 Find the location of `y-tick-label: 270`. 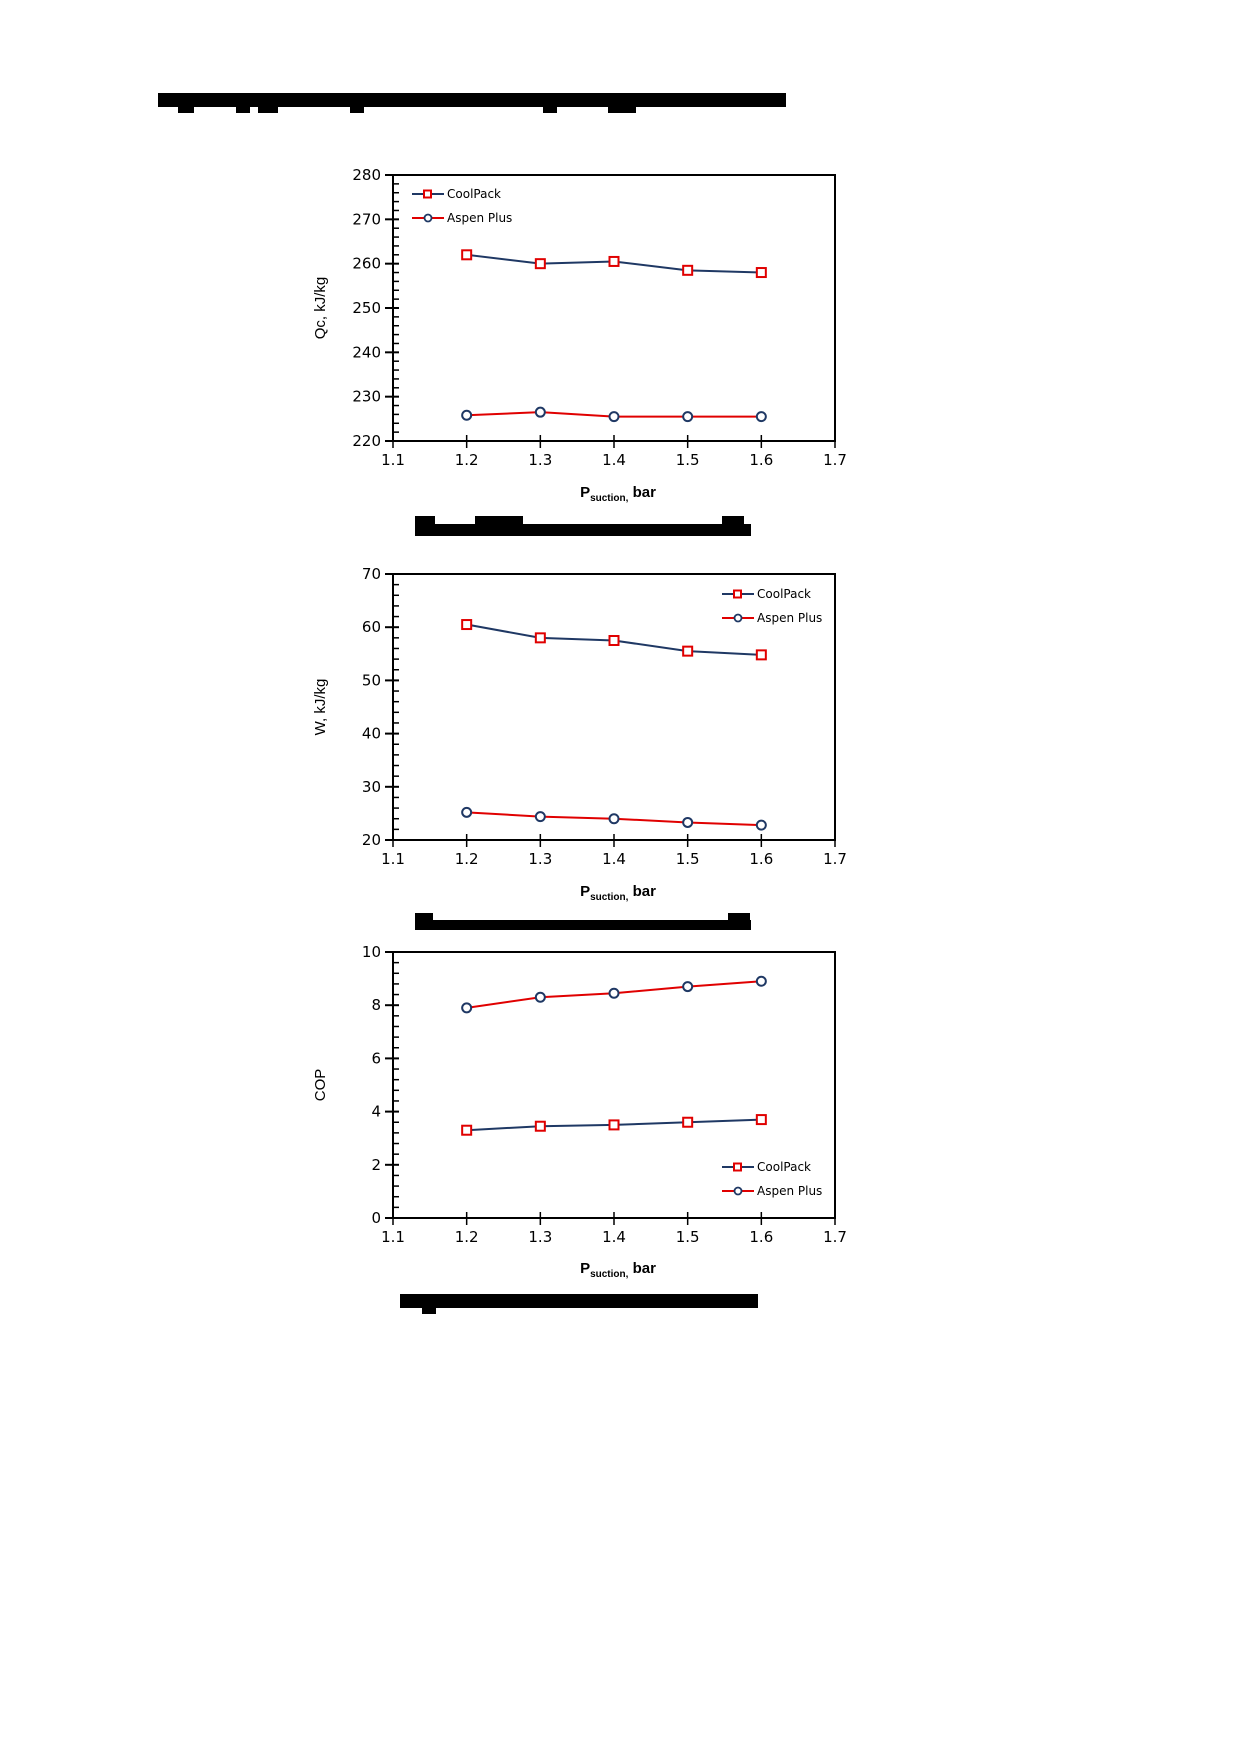

y-tick-label: 270 is located at coordinates (366, 219).